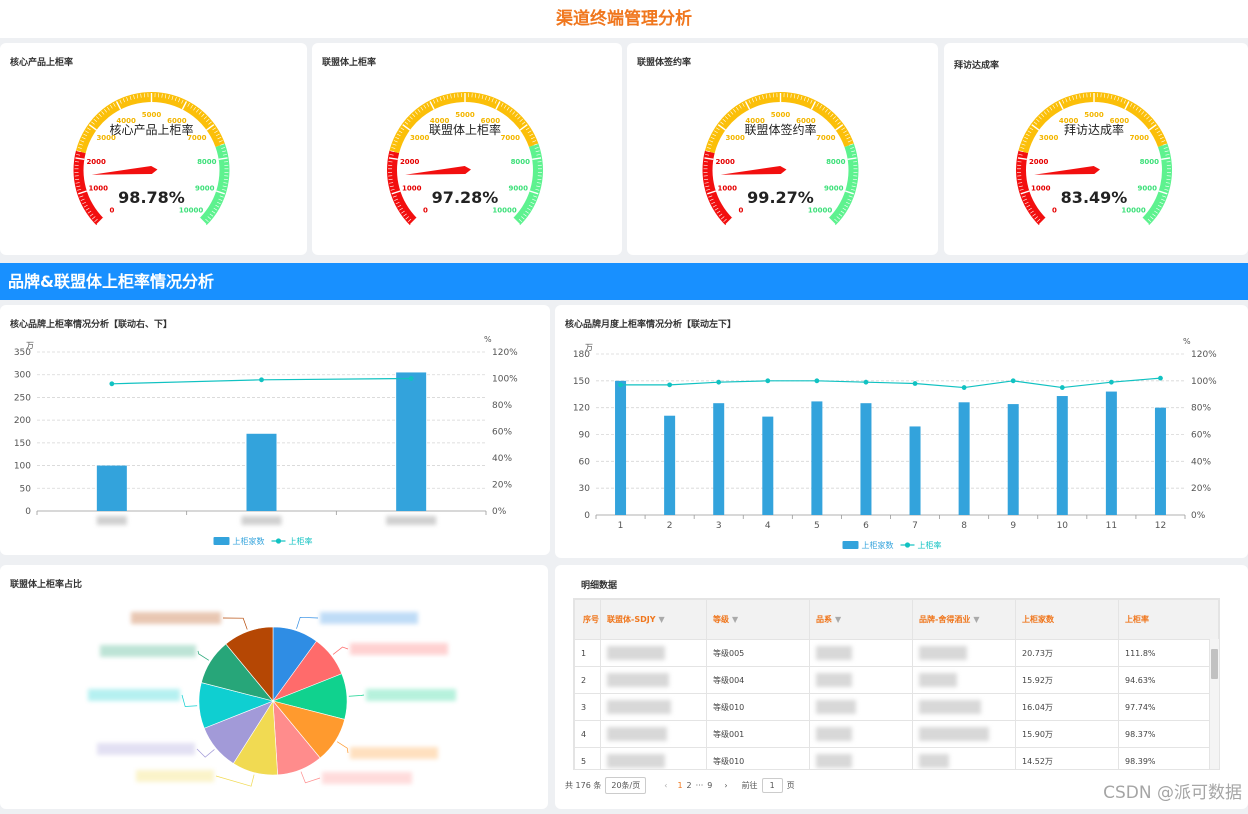  I want to click on col-header-rate: 上柜率, so click(1169, 620).